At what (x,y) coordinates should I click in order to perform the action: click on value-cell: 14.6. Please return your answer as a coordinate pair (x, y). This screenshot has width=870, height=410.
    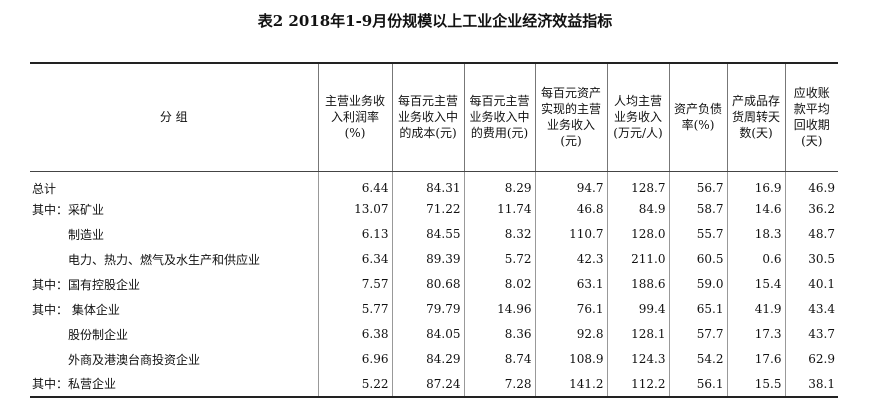
    Looking at the image, I should click on (755, 209).